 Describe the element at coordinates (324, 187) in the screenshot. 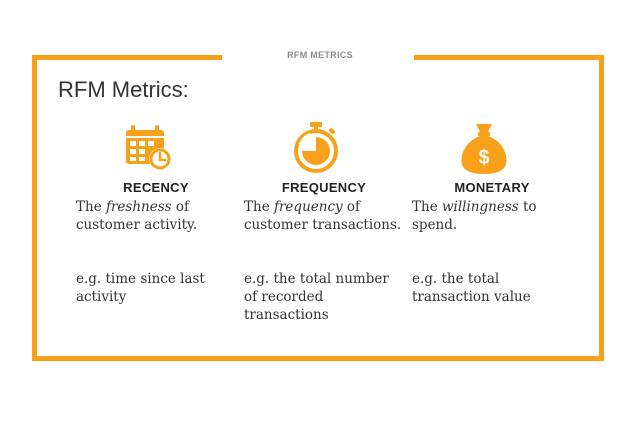

I see `frequency-heading: FREQUENCY` at that location.